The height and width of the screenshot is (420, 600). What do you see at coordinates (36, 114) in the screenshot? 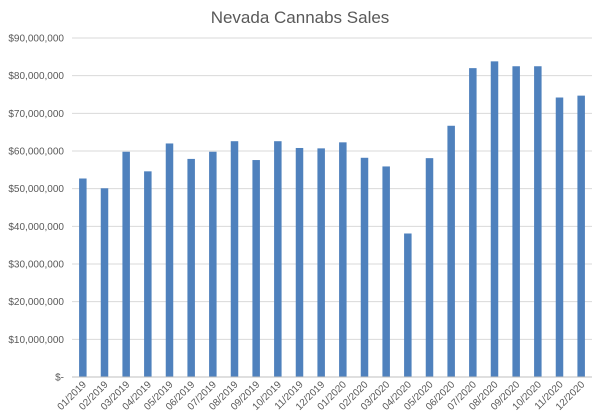
I see `y-tick-label: $70,000,000` at bounding box center [36, 114].